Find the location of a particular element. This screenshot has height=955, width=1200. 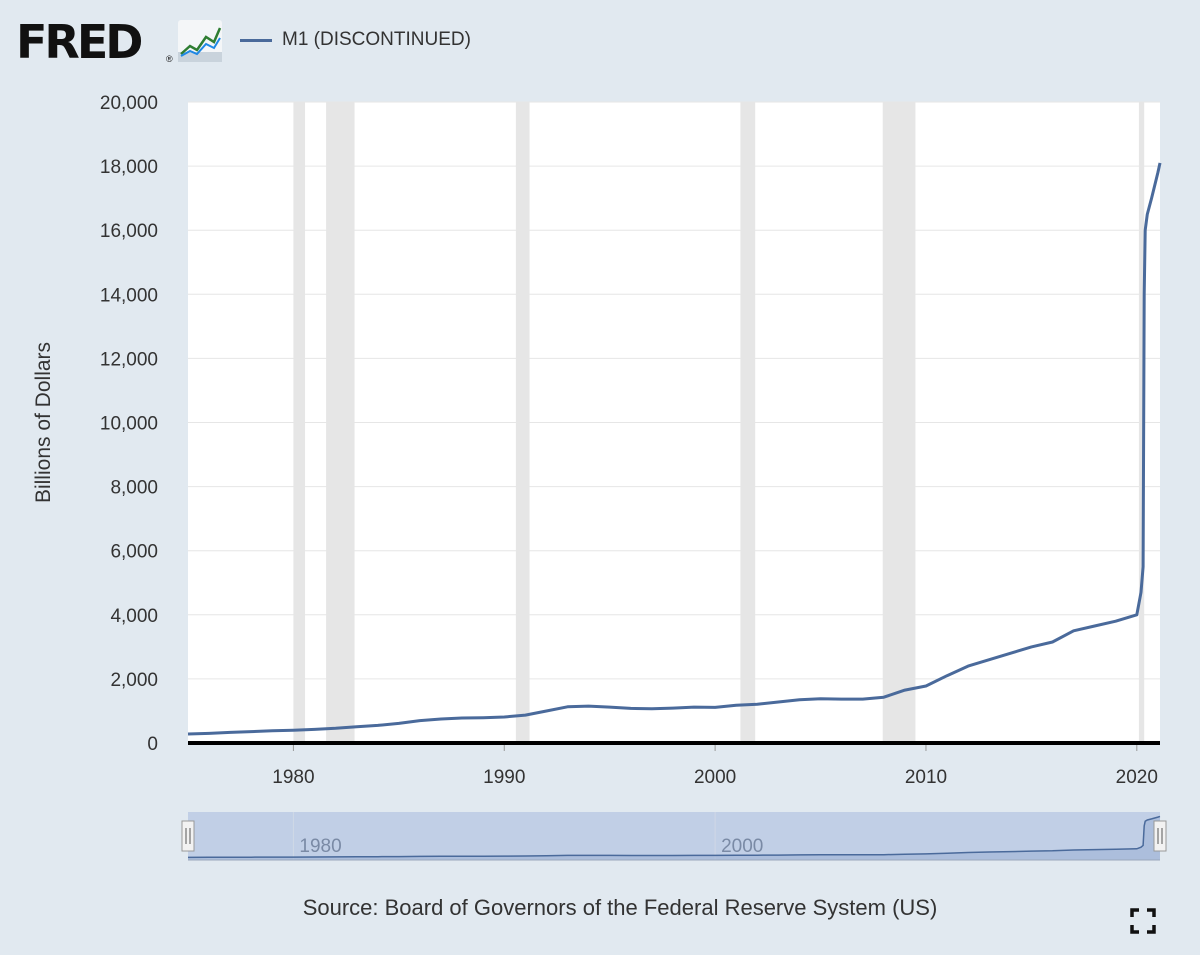

x-tick-label: 1980 is located at coordinates (293, 777).